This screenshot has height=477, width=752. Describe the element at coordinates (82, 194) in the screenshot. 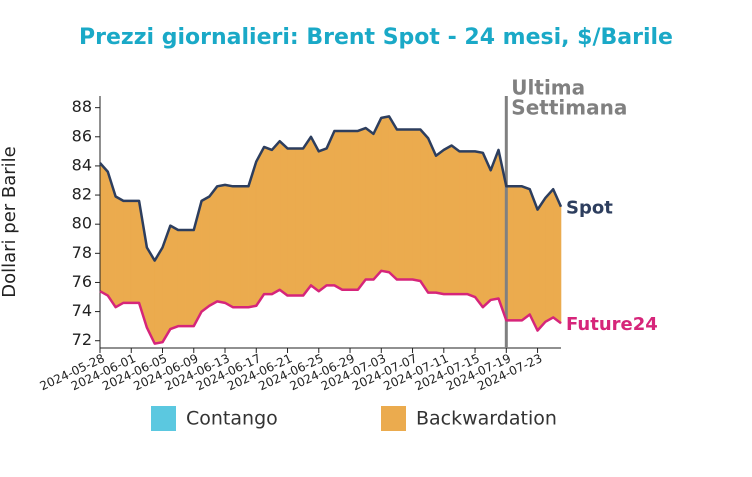

I see `y-tick-label: 82` at that location.